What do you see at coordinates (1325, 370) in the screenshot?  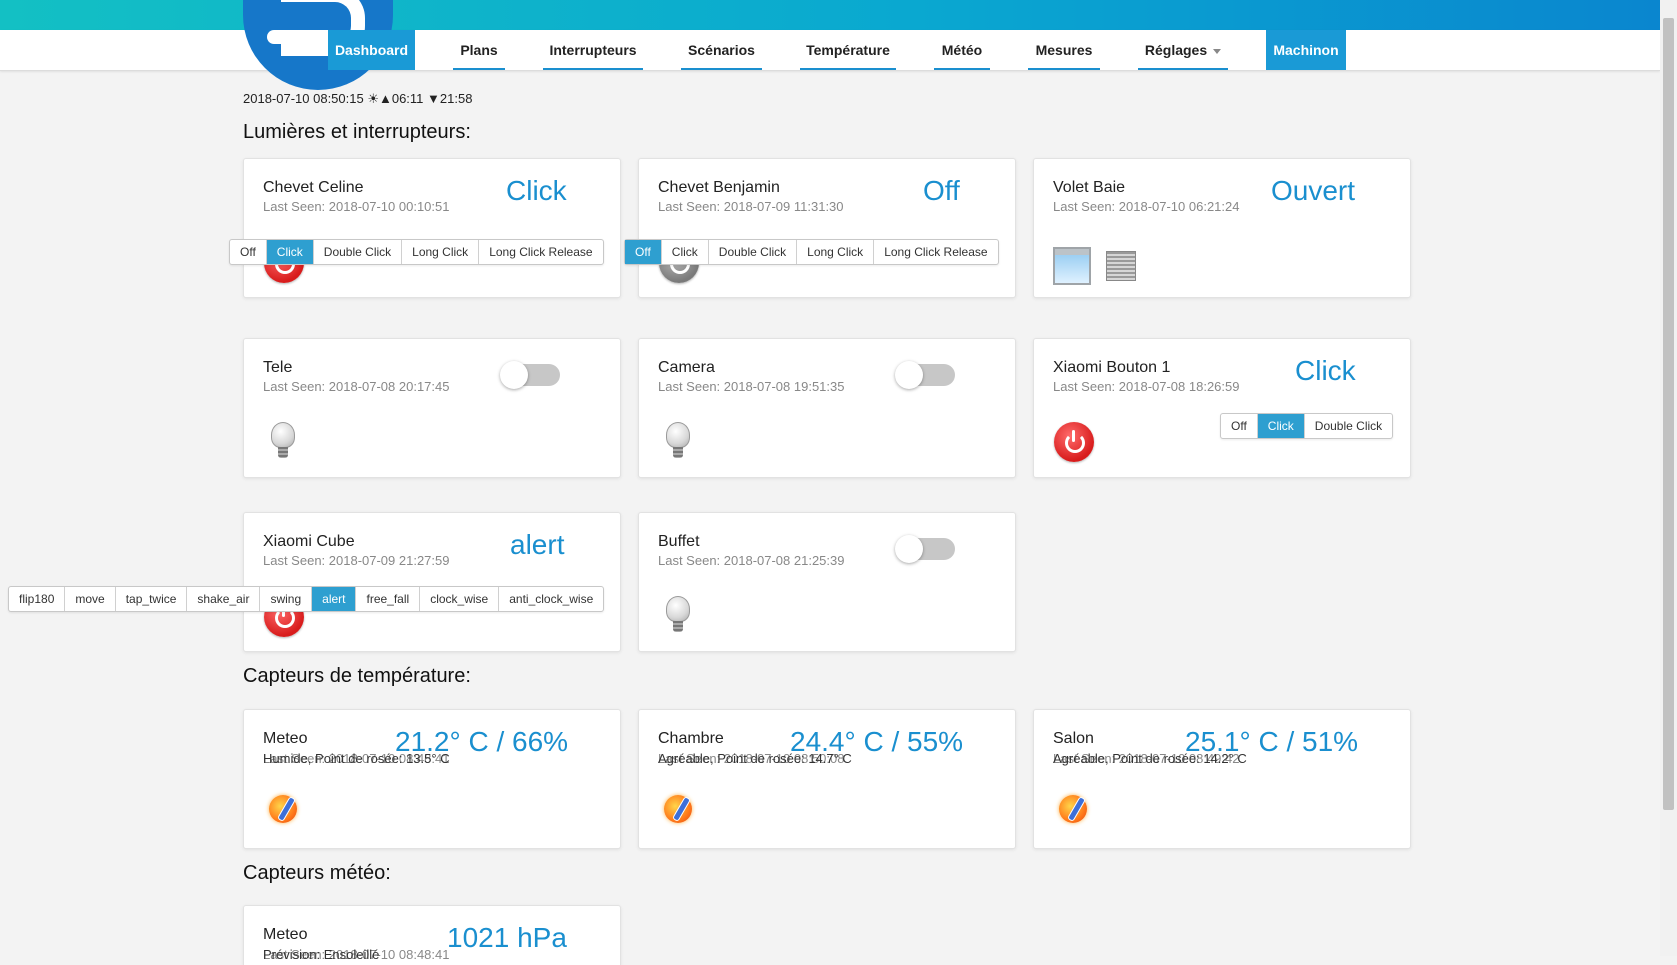 I see `device-status: Click` at bounding box center [1325, 370].